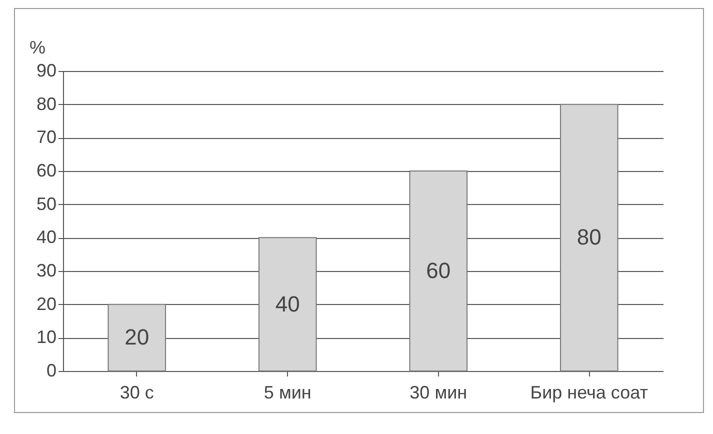  I want to click on x-tick-label: 5 мин, so click(288, 392).